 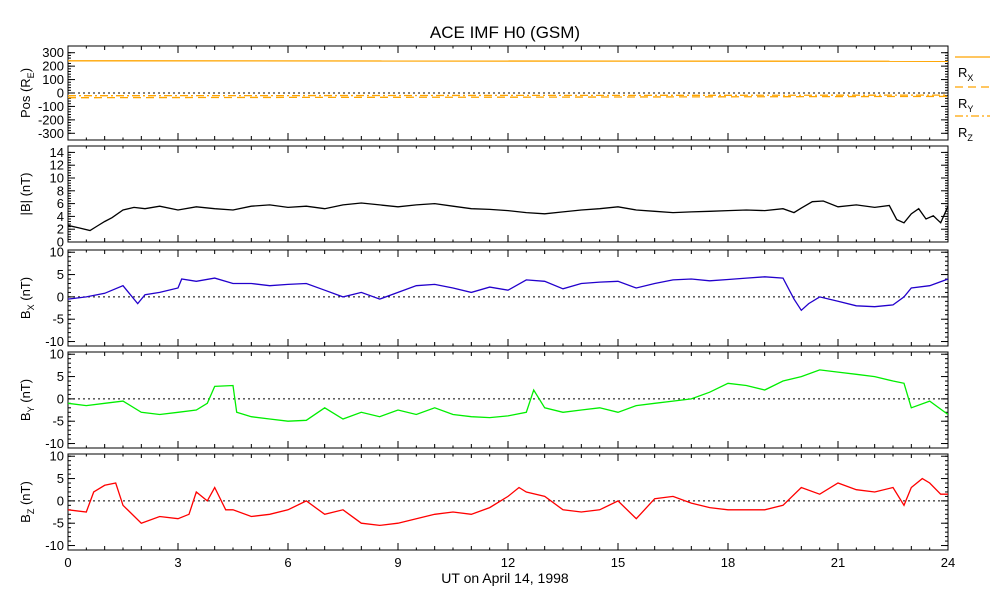 I want to click on legend-label: RY, so click(x=965, y=105).